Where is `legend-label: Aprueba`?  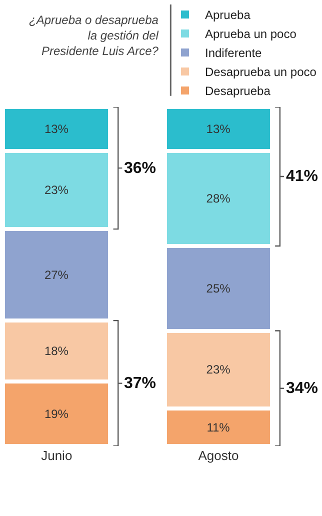
legend-label: Aprueba is located at coordinates (228, 15).